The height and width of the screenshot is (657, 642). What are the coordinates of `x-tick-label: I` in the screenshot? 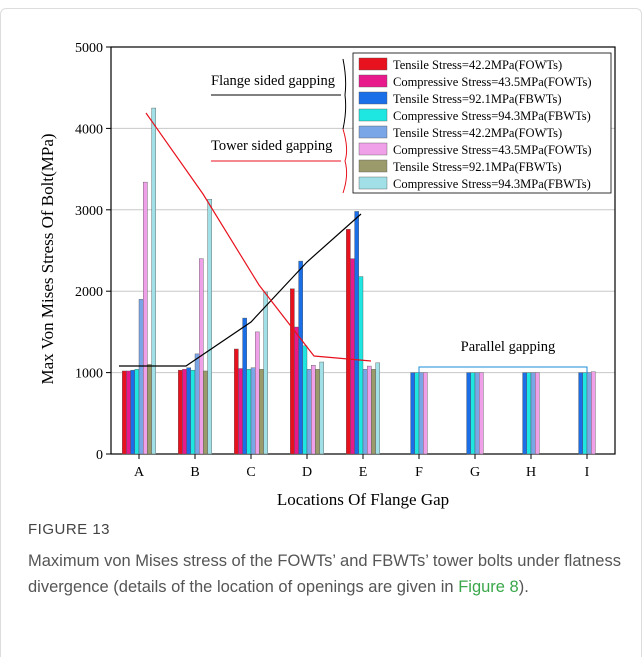 It's located at (587, 472).